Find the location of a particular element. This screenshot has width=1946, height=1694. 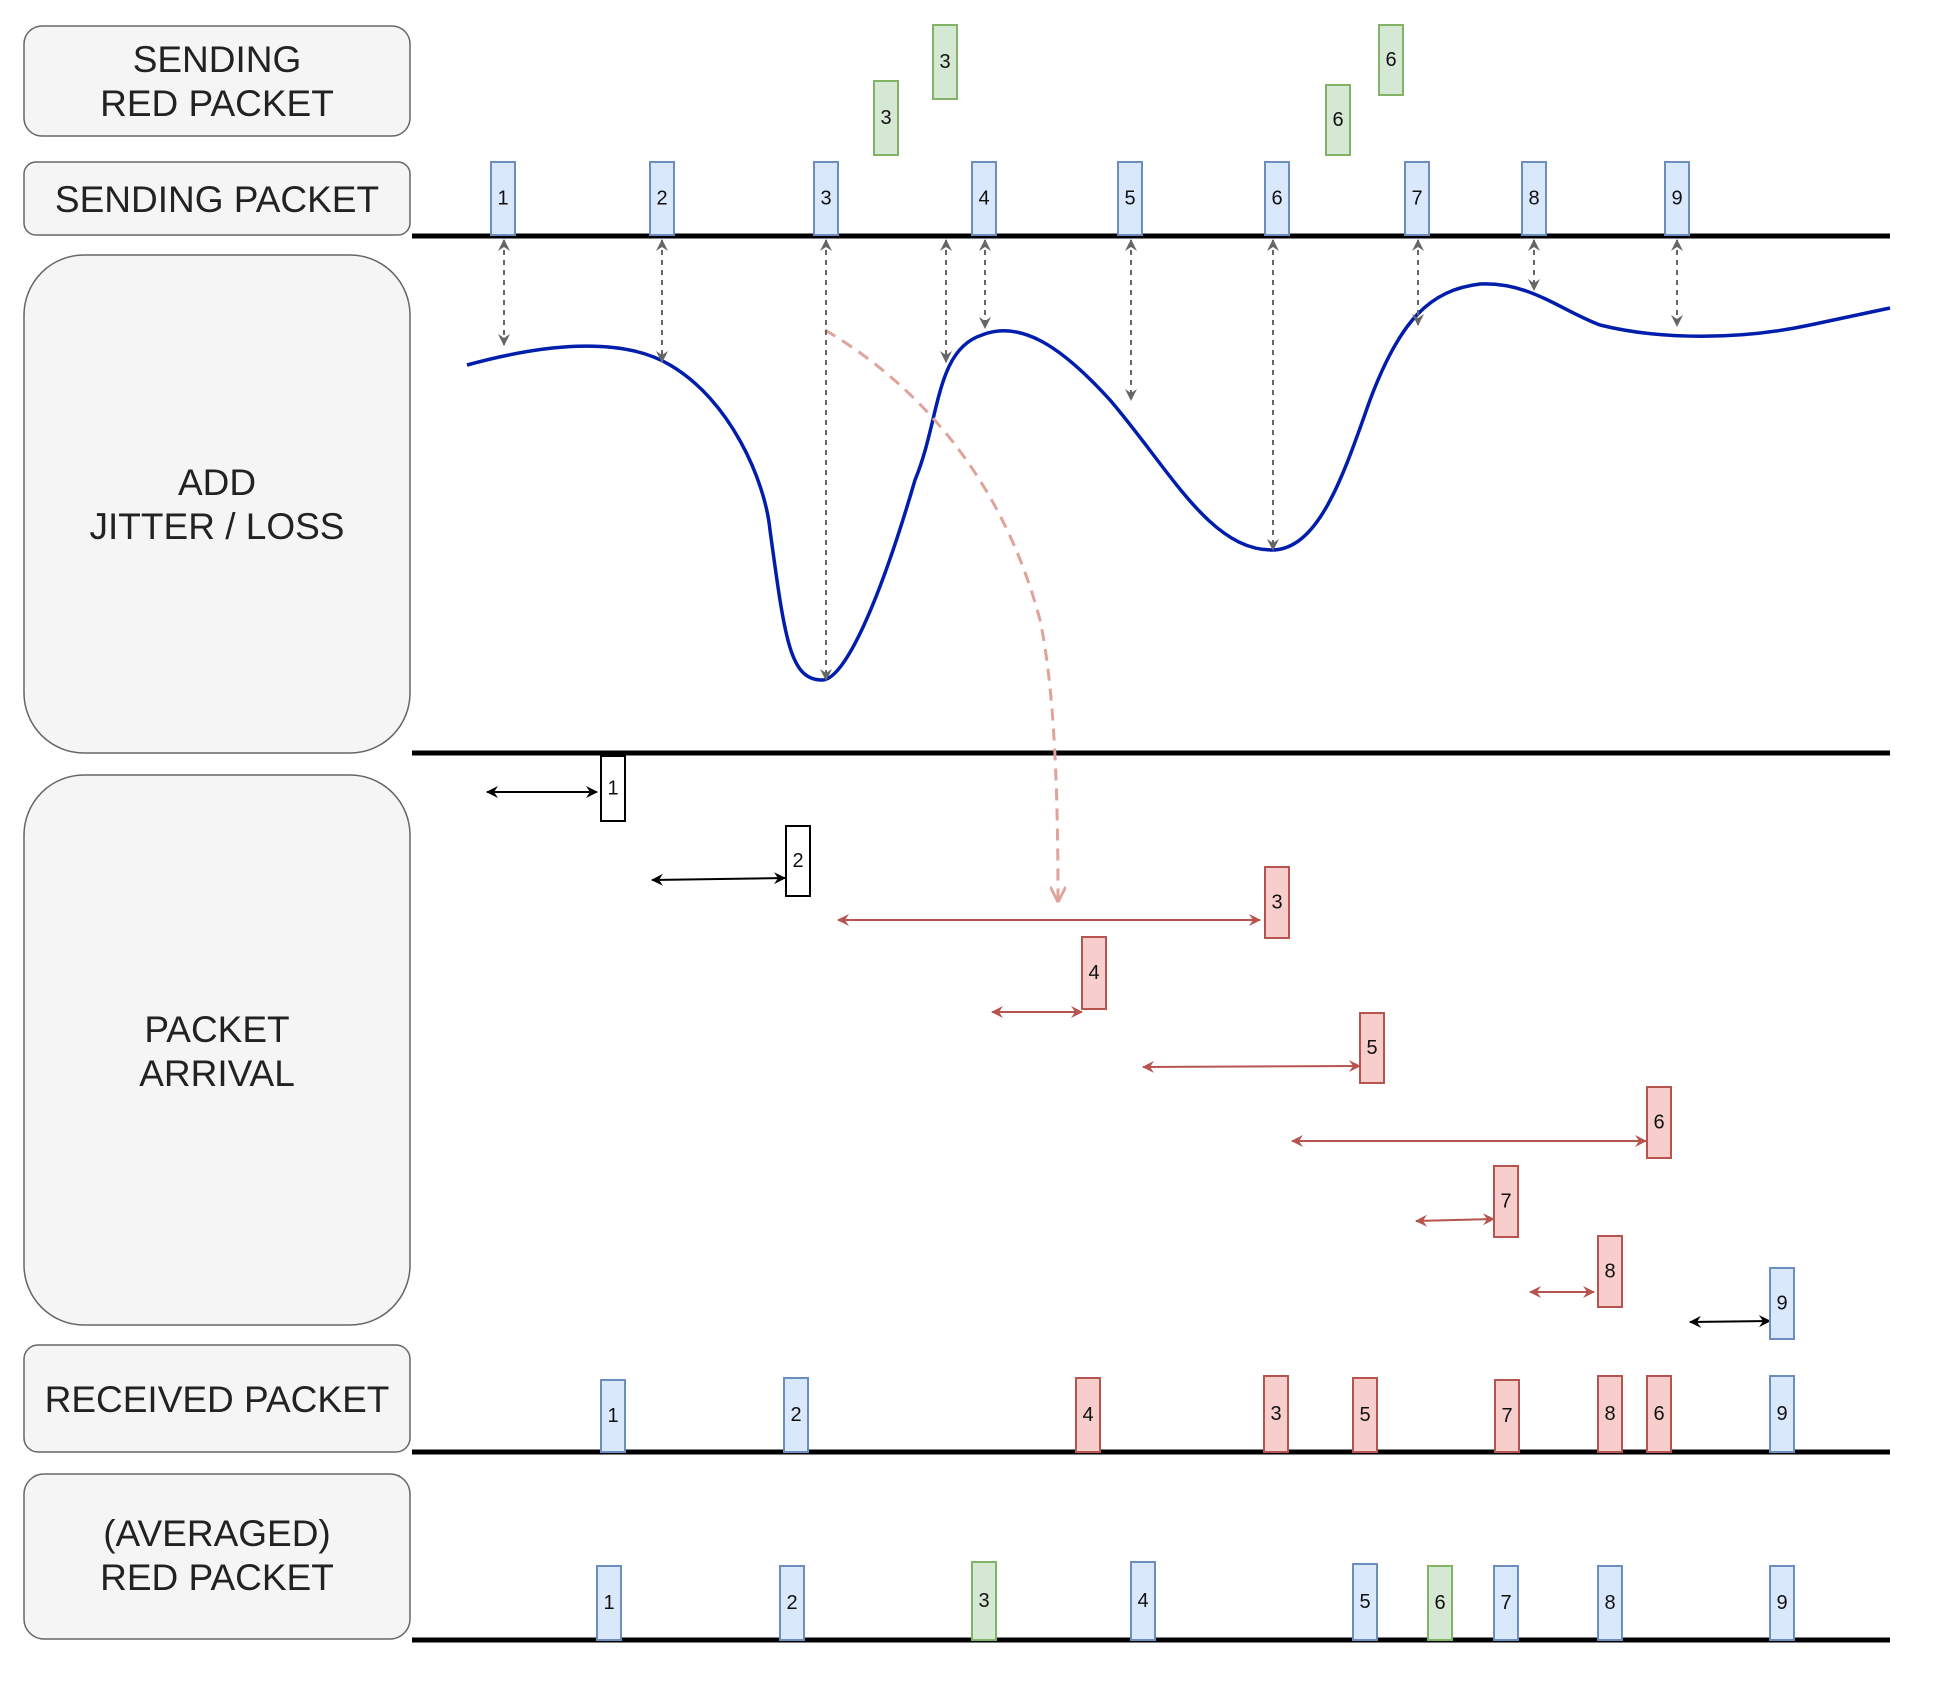

stage-sending: SENDING PACKET is located at coordinates (217, 198).